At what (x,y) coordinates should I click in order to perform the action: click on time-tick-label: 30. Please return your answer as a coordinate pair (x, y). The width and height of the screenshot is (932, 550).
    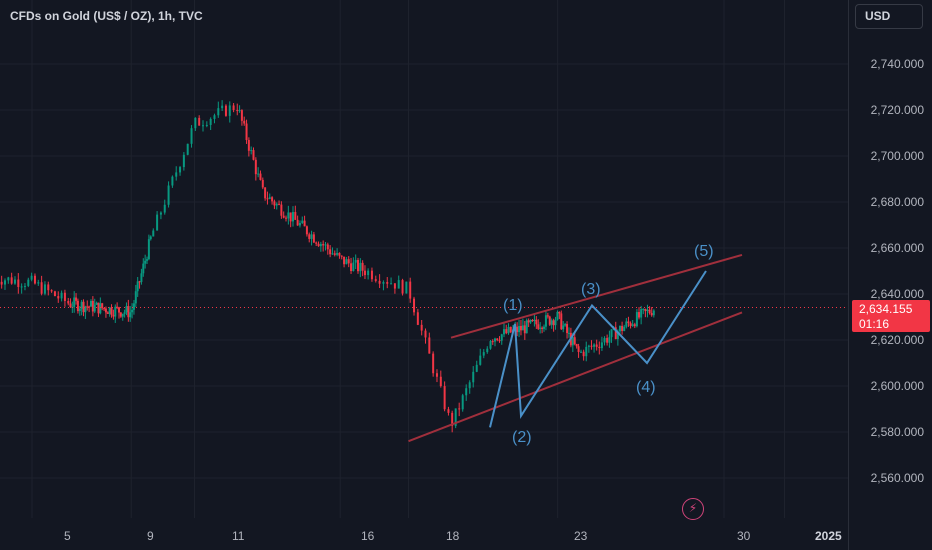
    Looking at the image, I should click on (744, 536).